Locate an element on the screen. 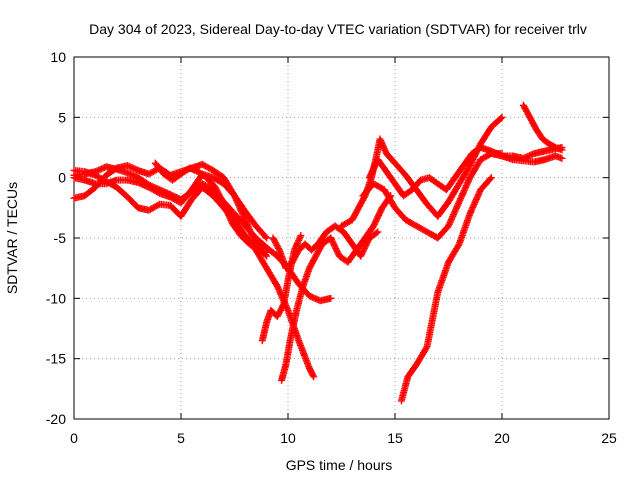  y-tick-labels: -20 -15 -10 -5 0 5 10 is located at coordinates (56, 238).